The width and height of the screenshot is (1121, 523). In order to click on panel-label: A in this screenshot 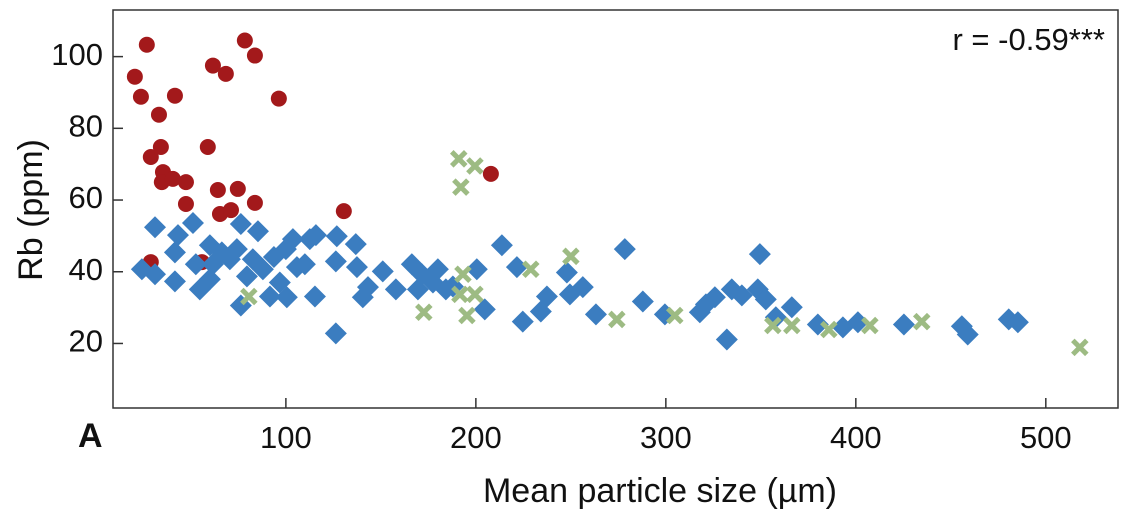, I will do `click(90, 436)`.